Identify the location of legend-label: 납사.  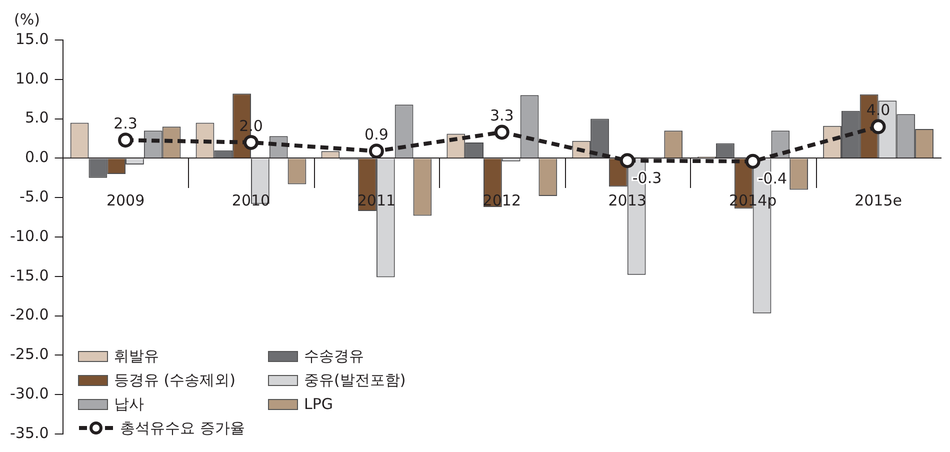
(129, 404).